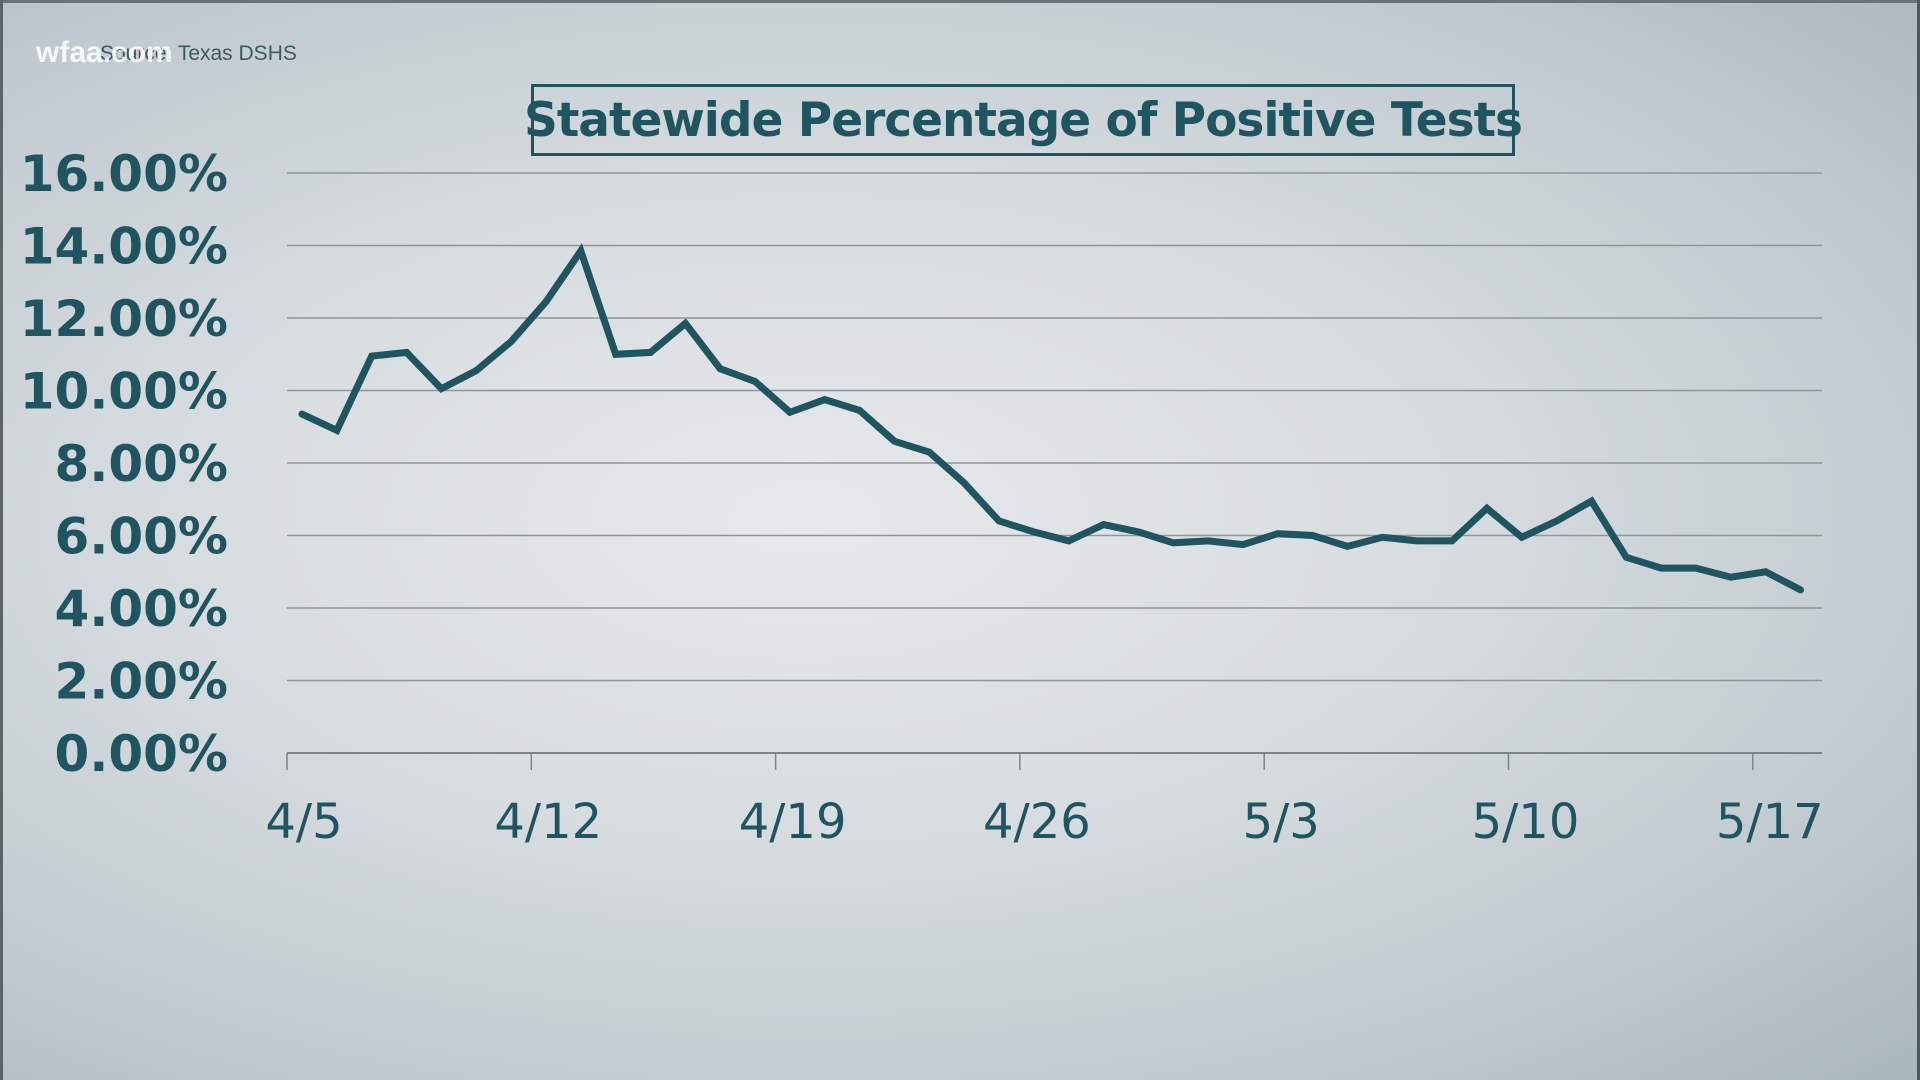 The width and height of the screenshot is (1920, 1080). I want to click on wfaa-watermark-logo: wfaa.com, so click(104, 52).